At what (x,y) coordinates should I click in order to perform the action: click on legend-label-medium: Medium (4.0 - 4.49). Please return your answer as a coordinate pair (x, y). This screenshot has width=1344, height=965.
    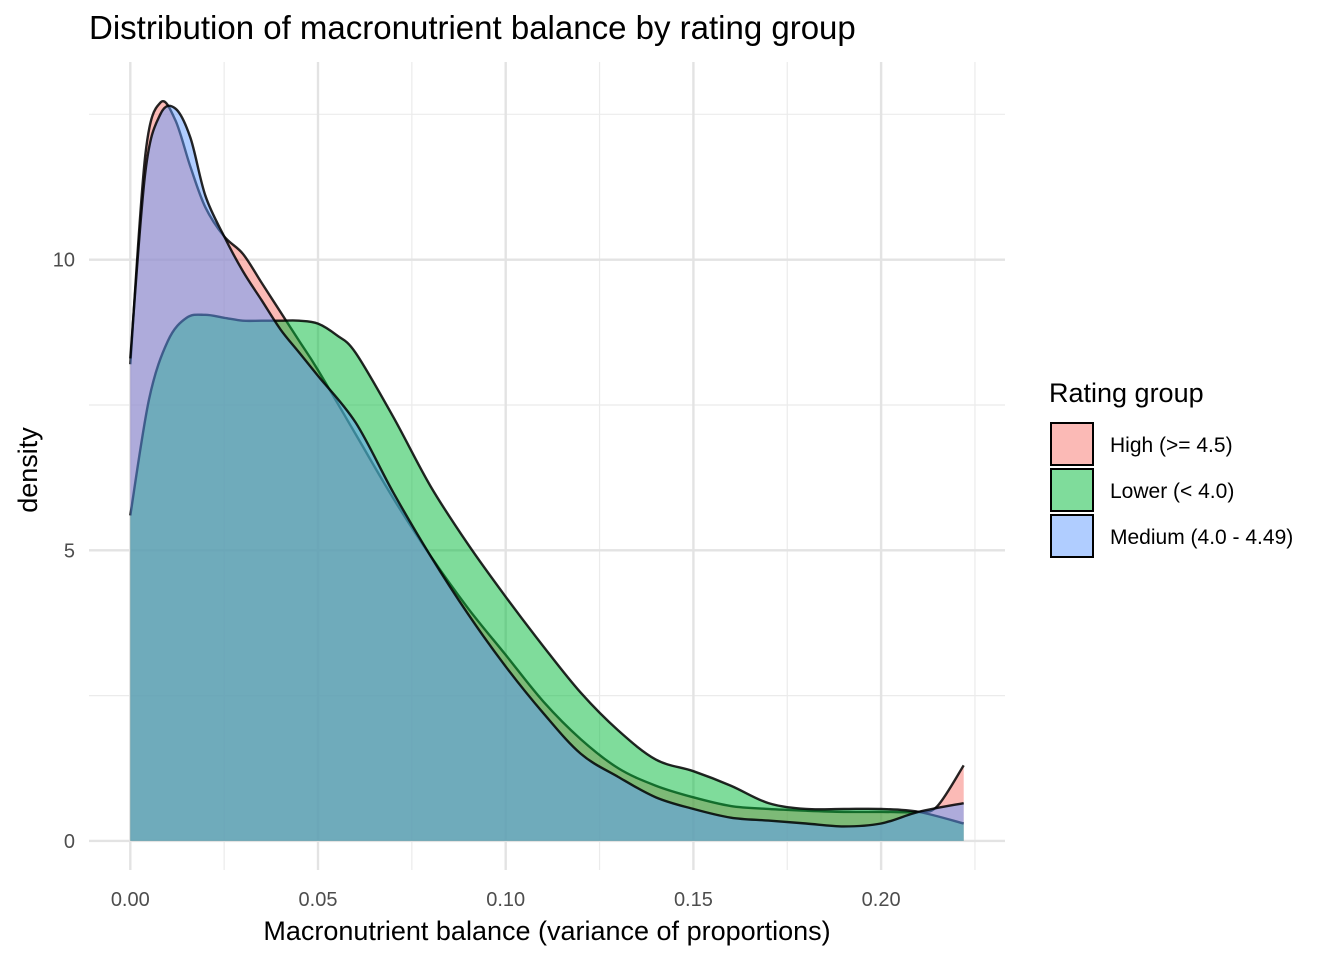
    Looking at the image, I should click on (1201, 537).